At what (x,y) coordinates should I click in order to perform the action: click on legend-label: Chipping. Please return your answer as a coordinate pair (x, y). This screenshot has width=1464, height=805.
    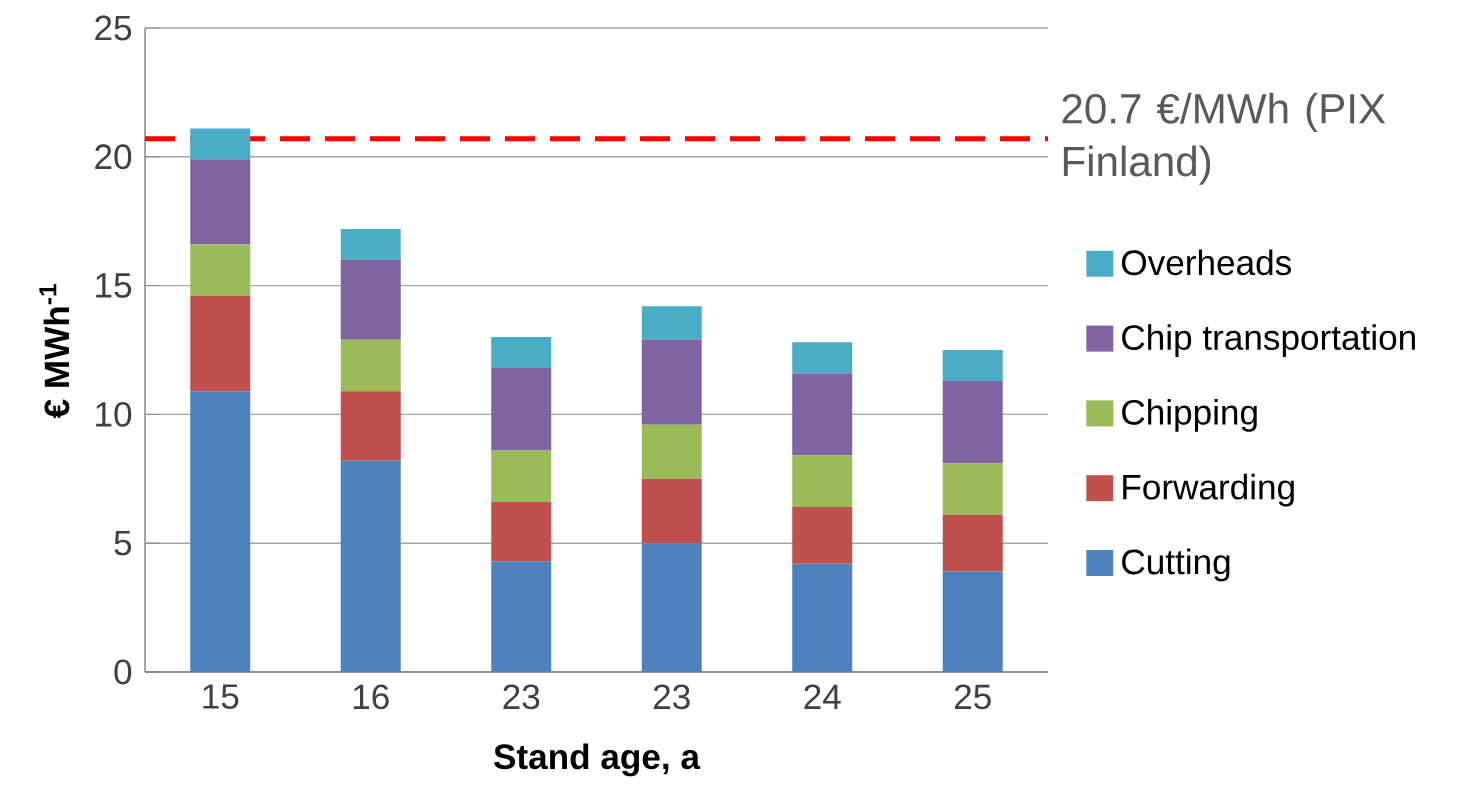
    Looking at the image, I should click on (1189, 415).